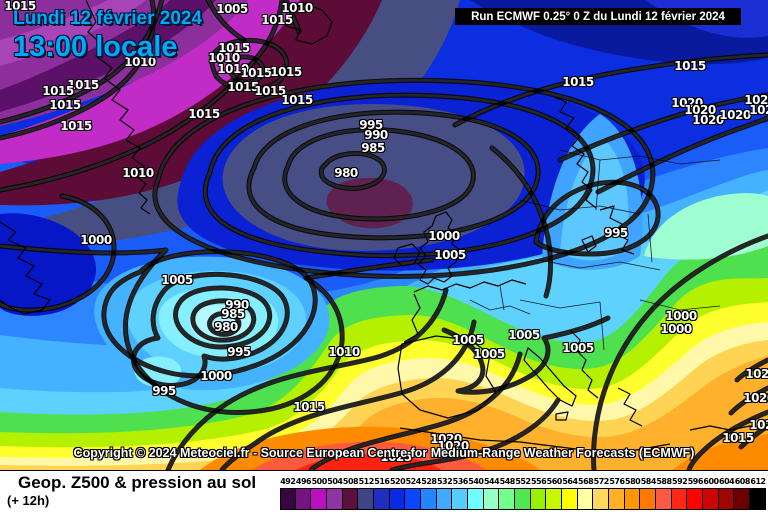 The width and height of the screenshot is (768, 512). What do you see at coordinates (28, 500) in the screenshot?
I see `forecast-offset: (+ 12h)` at bounding box center [28, 500].